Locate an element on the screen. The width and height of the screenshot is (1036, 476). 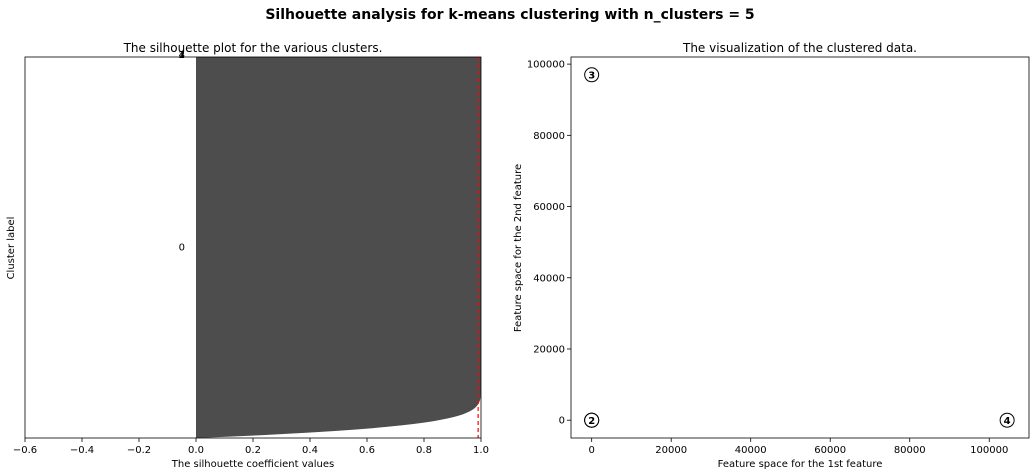
cluster-center-2: 2 is located at coordinates (592, 420).